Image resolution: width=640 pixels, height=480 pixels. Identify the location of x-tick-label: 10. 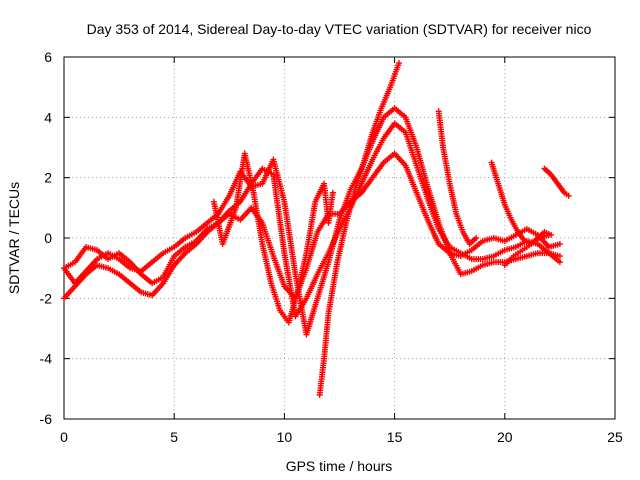
(285, 437).